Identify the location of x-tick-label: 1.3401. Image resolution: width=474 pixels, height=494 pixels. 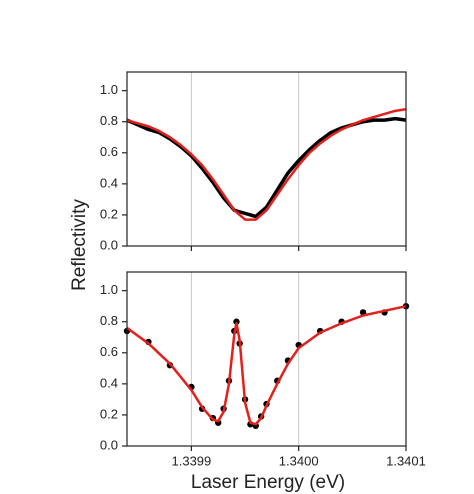
(406, 460).